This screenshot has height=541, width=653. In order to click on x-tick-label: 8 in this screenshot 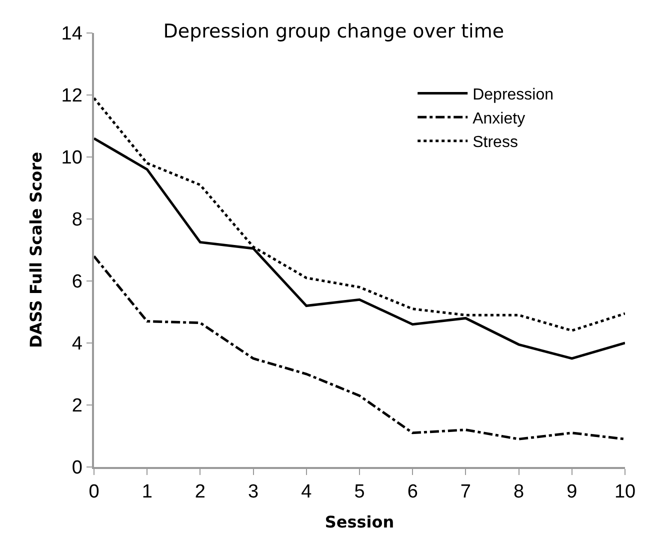, I will do `click(519, 492)`.